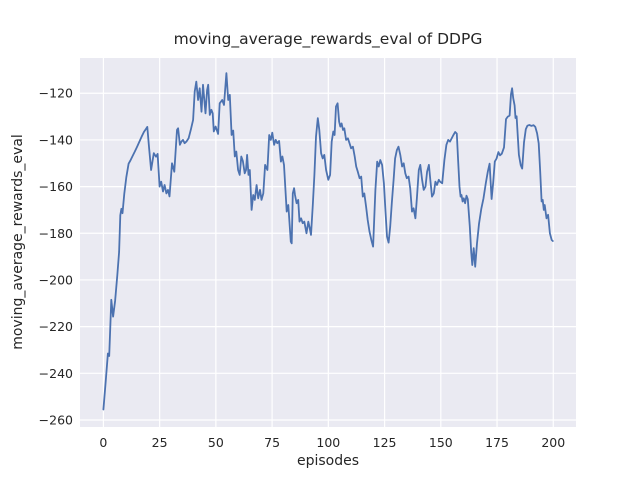 Image resolution: width=640 pixels, height=480 pixels. I want to click on y-tick-label: −140, so click(56, 139).